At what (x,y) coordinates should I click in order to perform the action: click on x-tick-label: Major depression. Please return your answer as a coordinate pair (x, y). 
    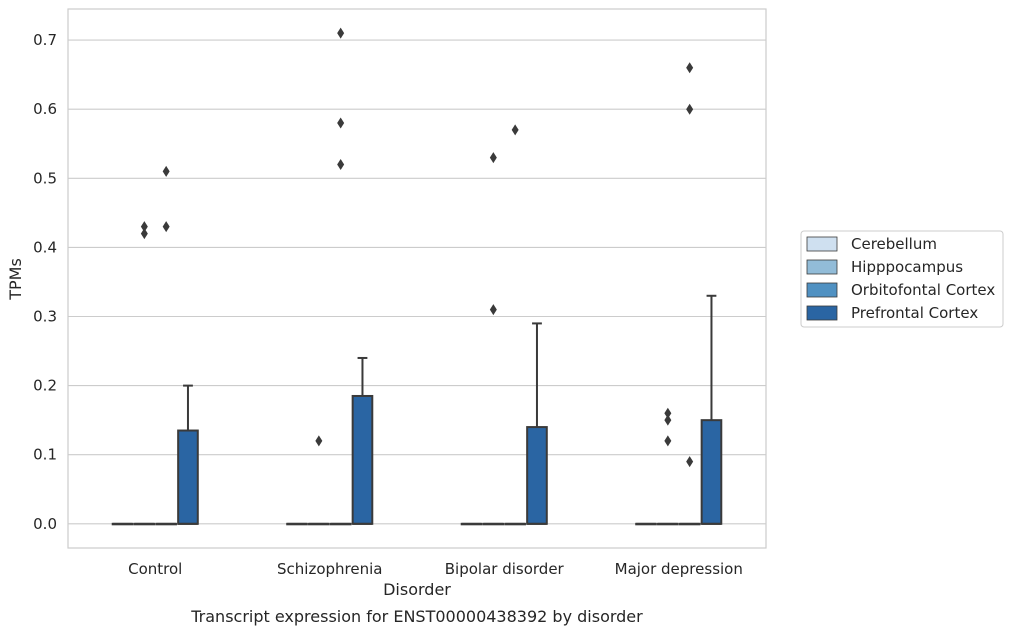
    Looking at the image, I should click on (679, 569).